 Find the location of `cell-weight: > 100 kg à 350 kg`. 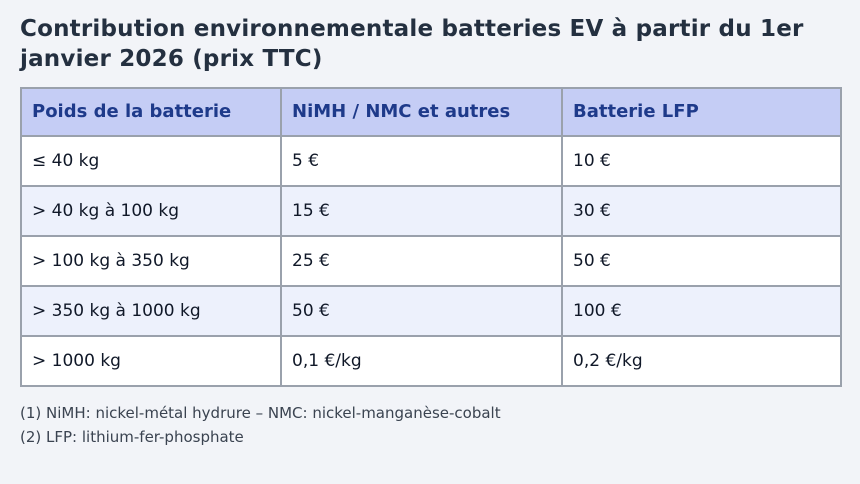

cell-weight: > 100 kg à 350 kg is located at coordinates (151, 260).